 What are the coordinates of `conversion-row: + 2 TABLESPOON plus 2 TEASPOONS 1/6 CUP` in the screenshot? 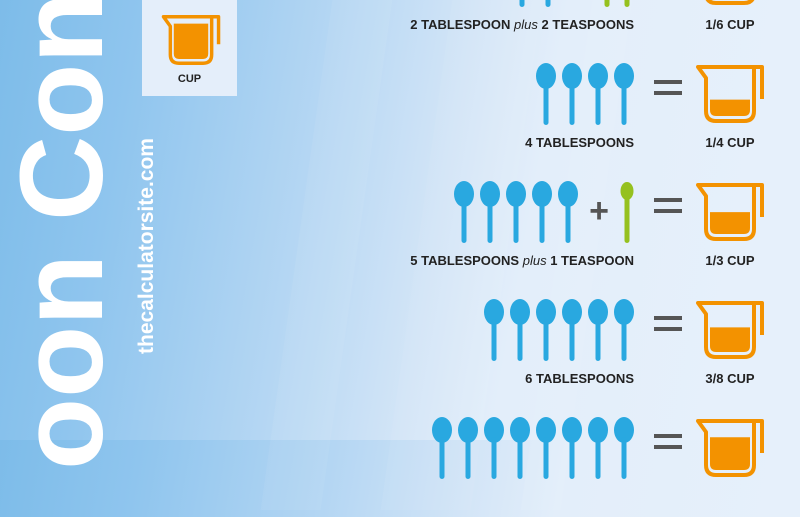 It's located at (400, 22).